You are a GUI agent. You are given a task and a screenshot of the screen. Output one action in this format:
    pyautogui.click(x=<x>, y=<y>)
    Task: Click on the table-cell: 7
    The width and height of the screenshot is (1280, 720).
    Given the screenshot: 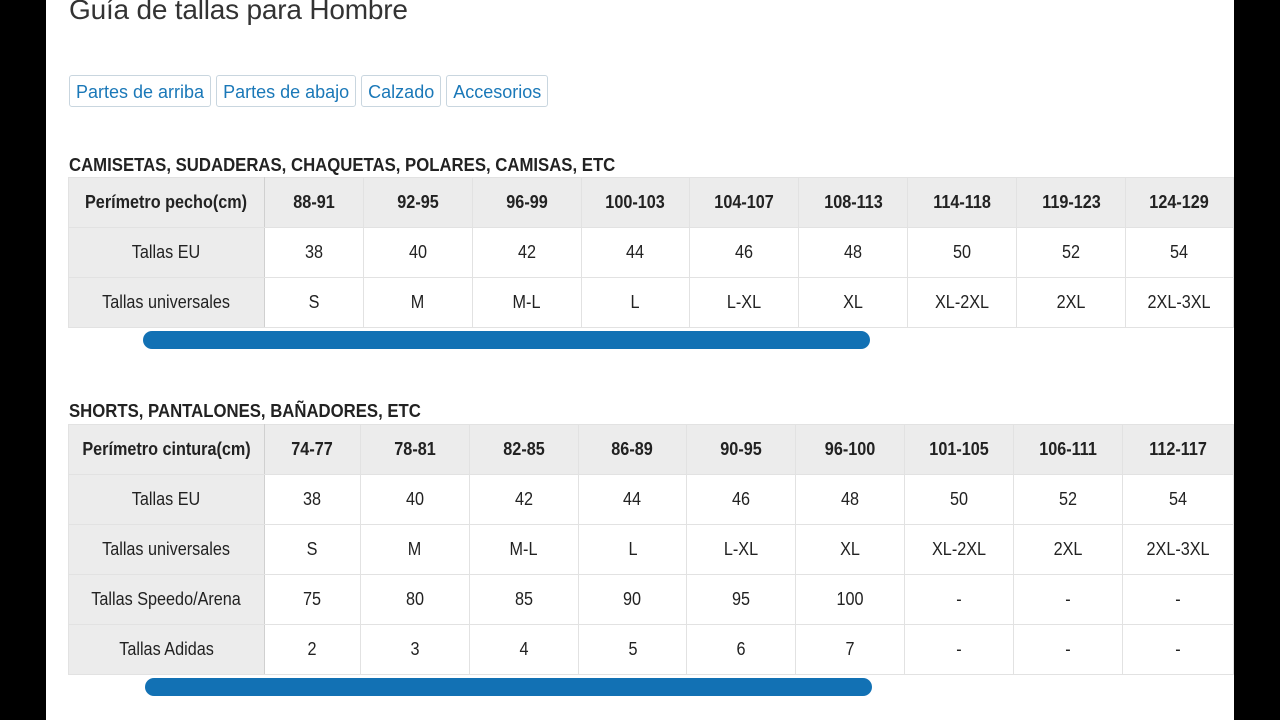 What is the action you would take?
    pyautogui.click(x=850, y=649)
    